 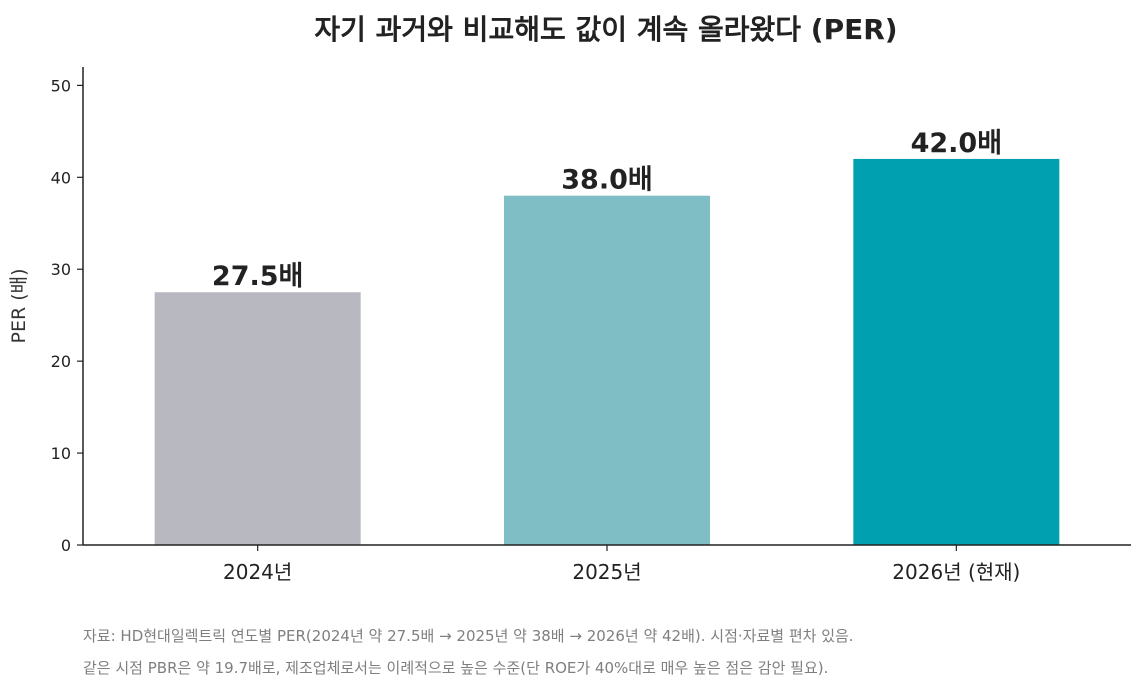 I want to click on y-tick-label: 20, so click(x=61, y=361).